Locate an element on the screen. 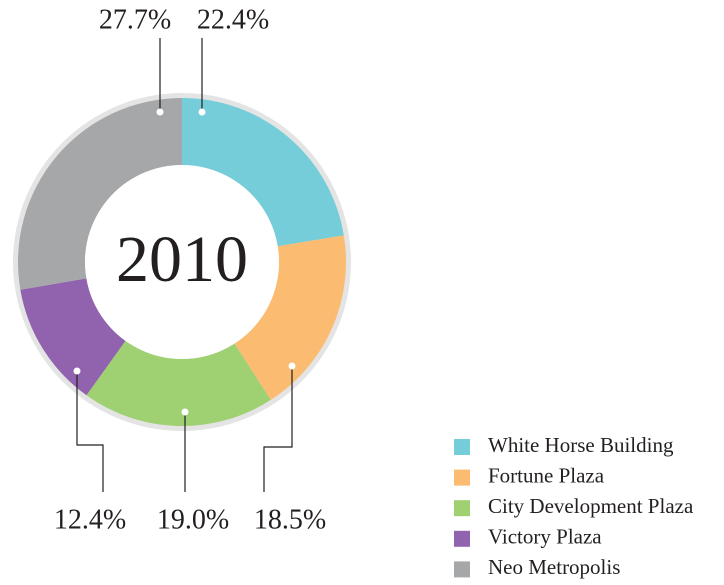 This screenshot has width=724, height=585. legend-label: White Horse Building is located at coordinates (581, 445).